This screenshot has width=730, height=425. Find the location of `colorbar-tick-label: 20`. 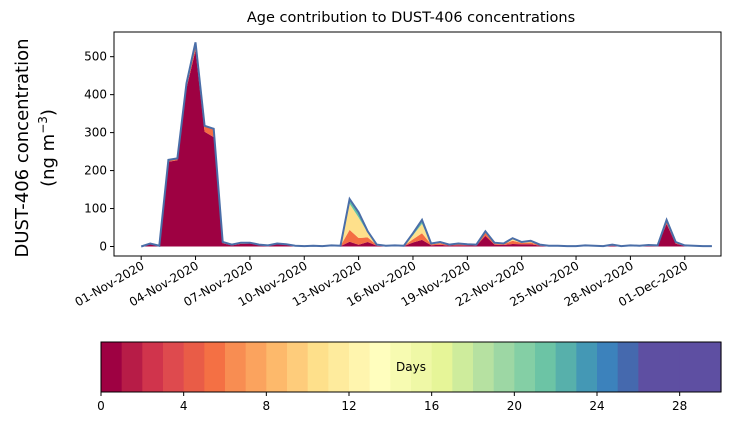

colorbar-tick-label: 20 is located at coordinates (514, 406).